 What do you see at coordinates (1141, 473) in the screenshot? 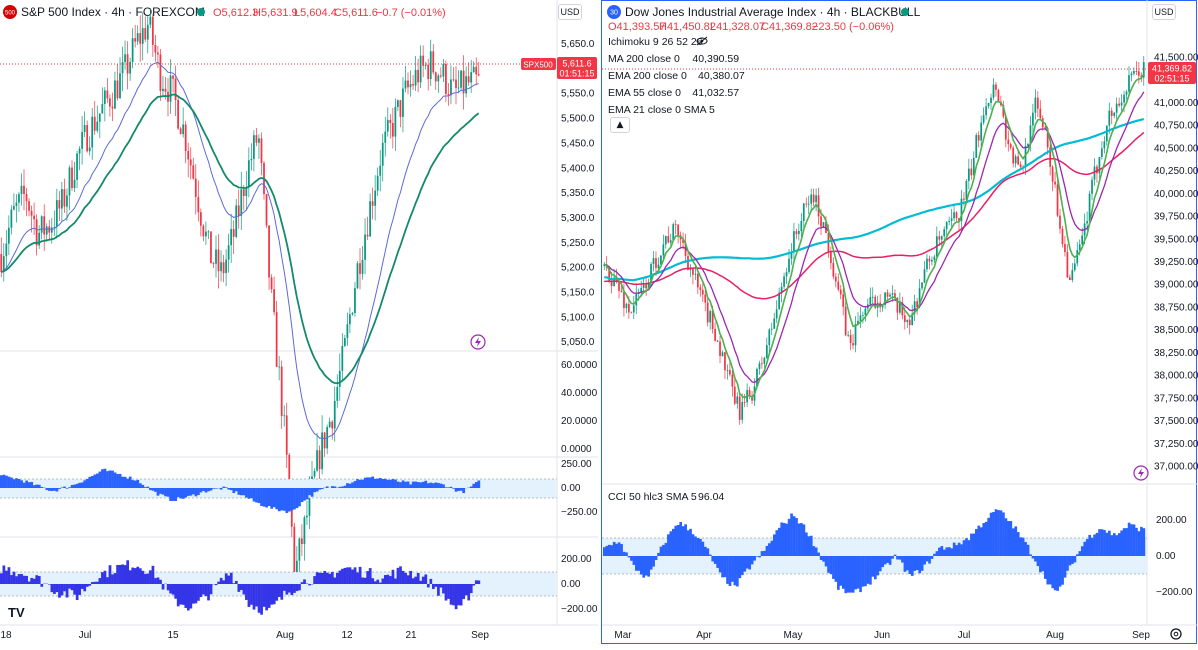
I see `right-lightning-bolt-icon` at bounding box center [1141, 473].